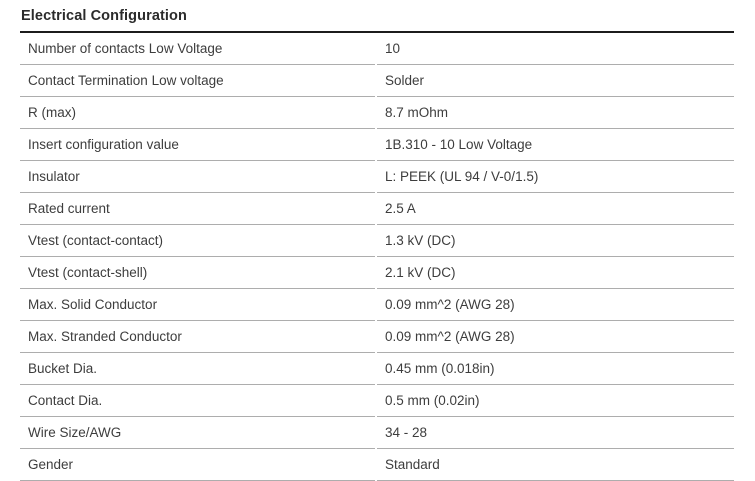 The height and width of the screenshot is (481, 755). I want to click on table-row: R (max) 8.7 mOhm, so click(377, 113).